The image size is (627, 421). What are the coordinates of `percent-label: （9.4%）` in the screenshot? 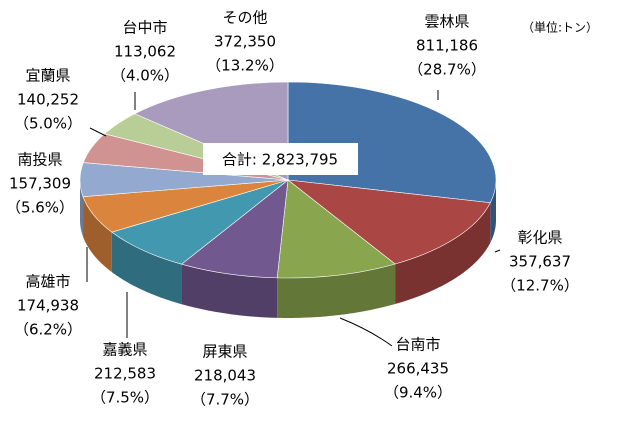 It's located at (418, 393).